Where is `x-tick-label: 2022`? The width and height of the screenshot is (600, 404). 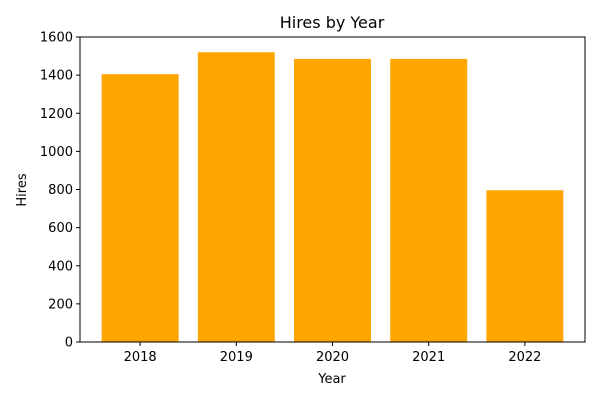
x-tick-label: 2022 is located at coordinates (524, 357).